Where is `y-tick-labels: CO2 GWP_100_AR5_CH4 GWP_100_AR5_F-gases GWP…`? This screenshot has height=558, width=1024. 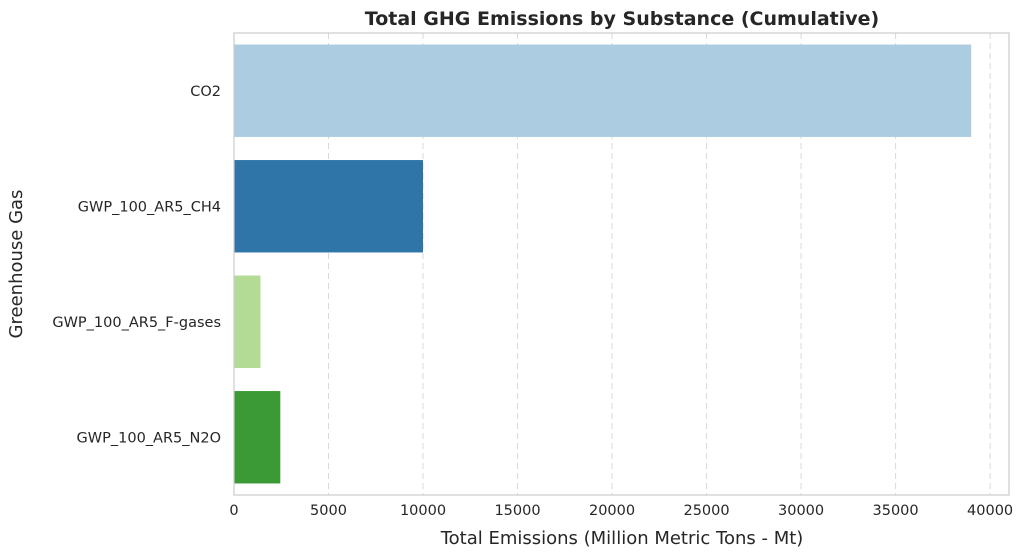 y-tick-labels: CO2 GWP_100_AR5_CH4 GWP_100_AR5_F-gases GWP… is located at coordinates (136, 265).